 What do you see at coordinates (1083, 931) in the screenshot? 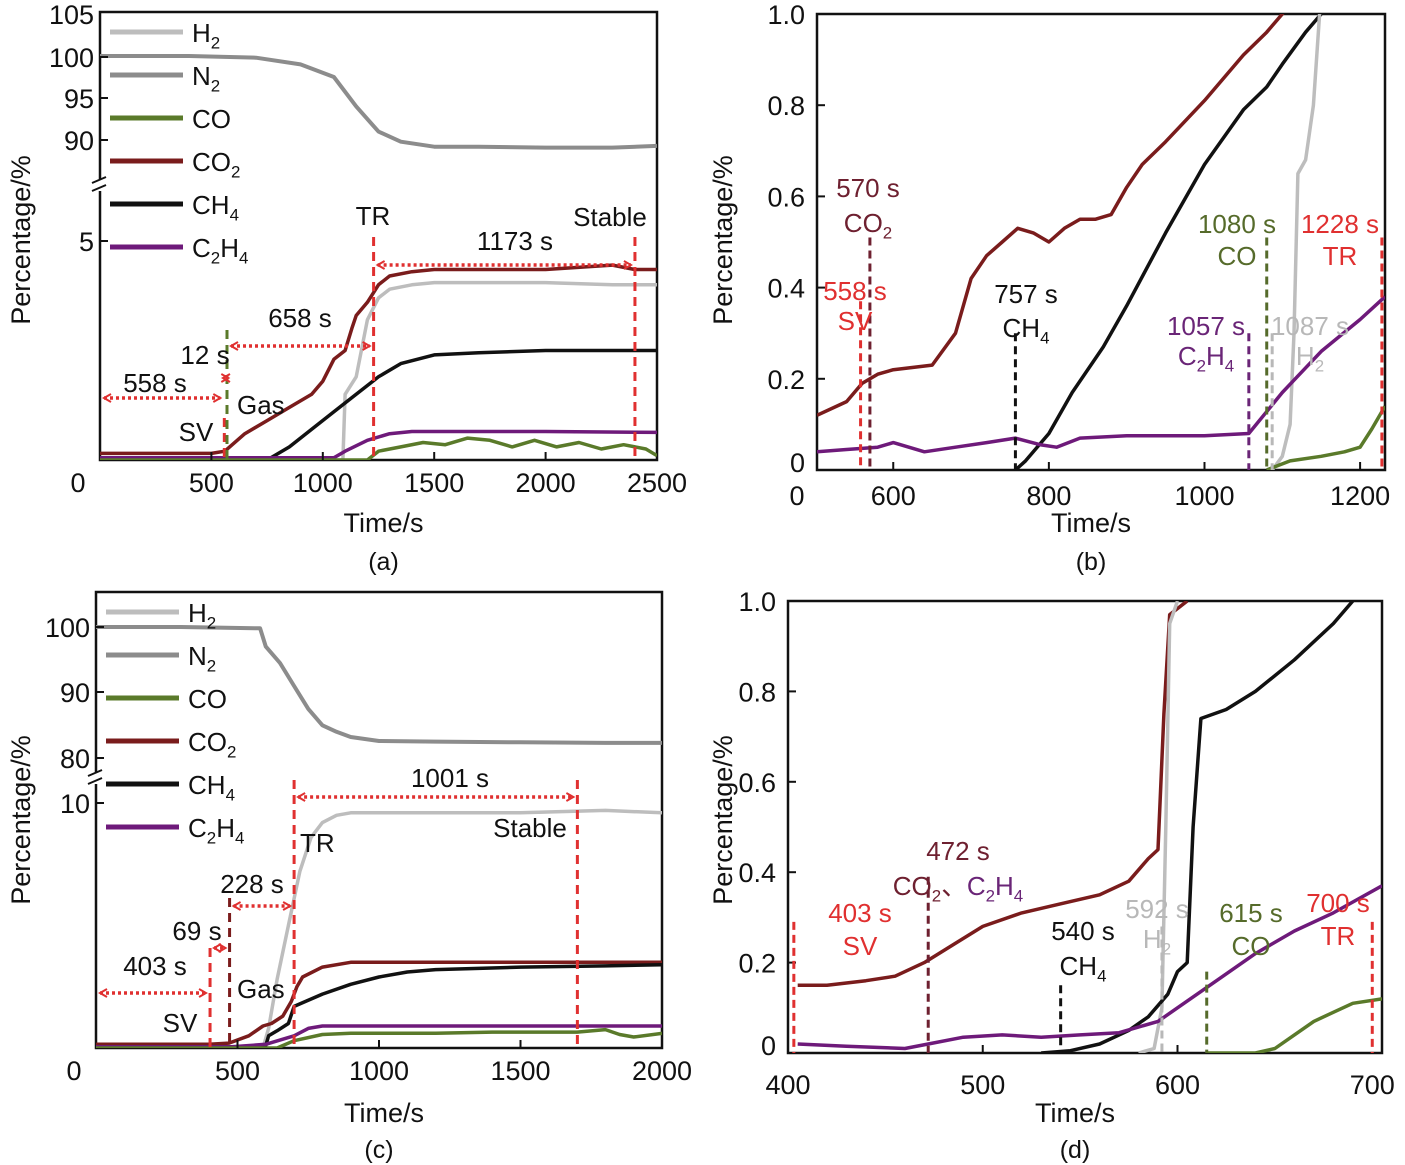
I see `event-marker-label: 540 s` at bounding box center [1083, 931].